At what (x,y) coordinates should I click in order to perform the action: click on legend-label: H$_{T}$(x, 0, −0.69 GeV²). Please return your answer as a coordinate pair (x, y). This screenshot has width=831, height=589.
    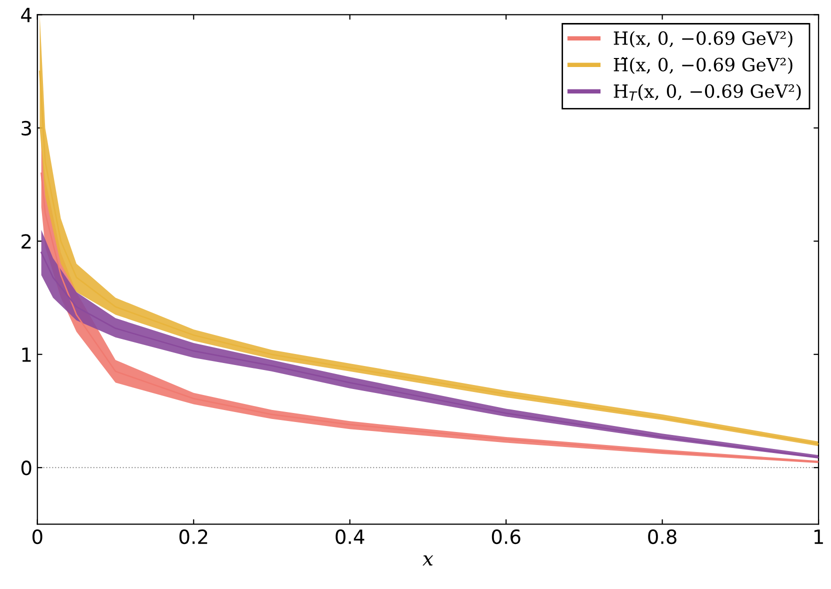
    Looking at the image, I should click on (707, 92).